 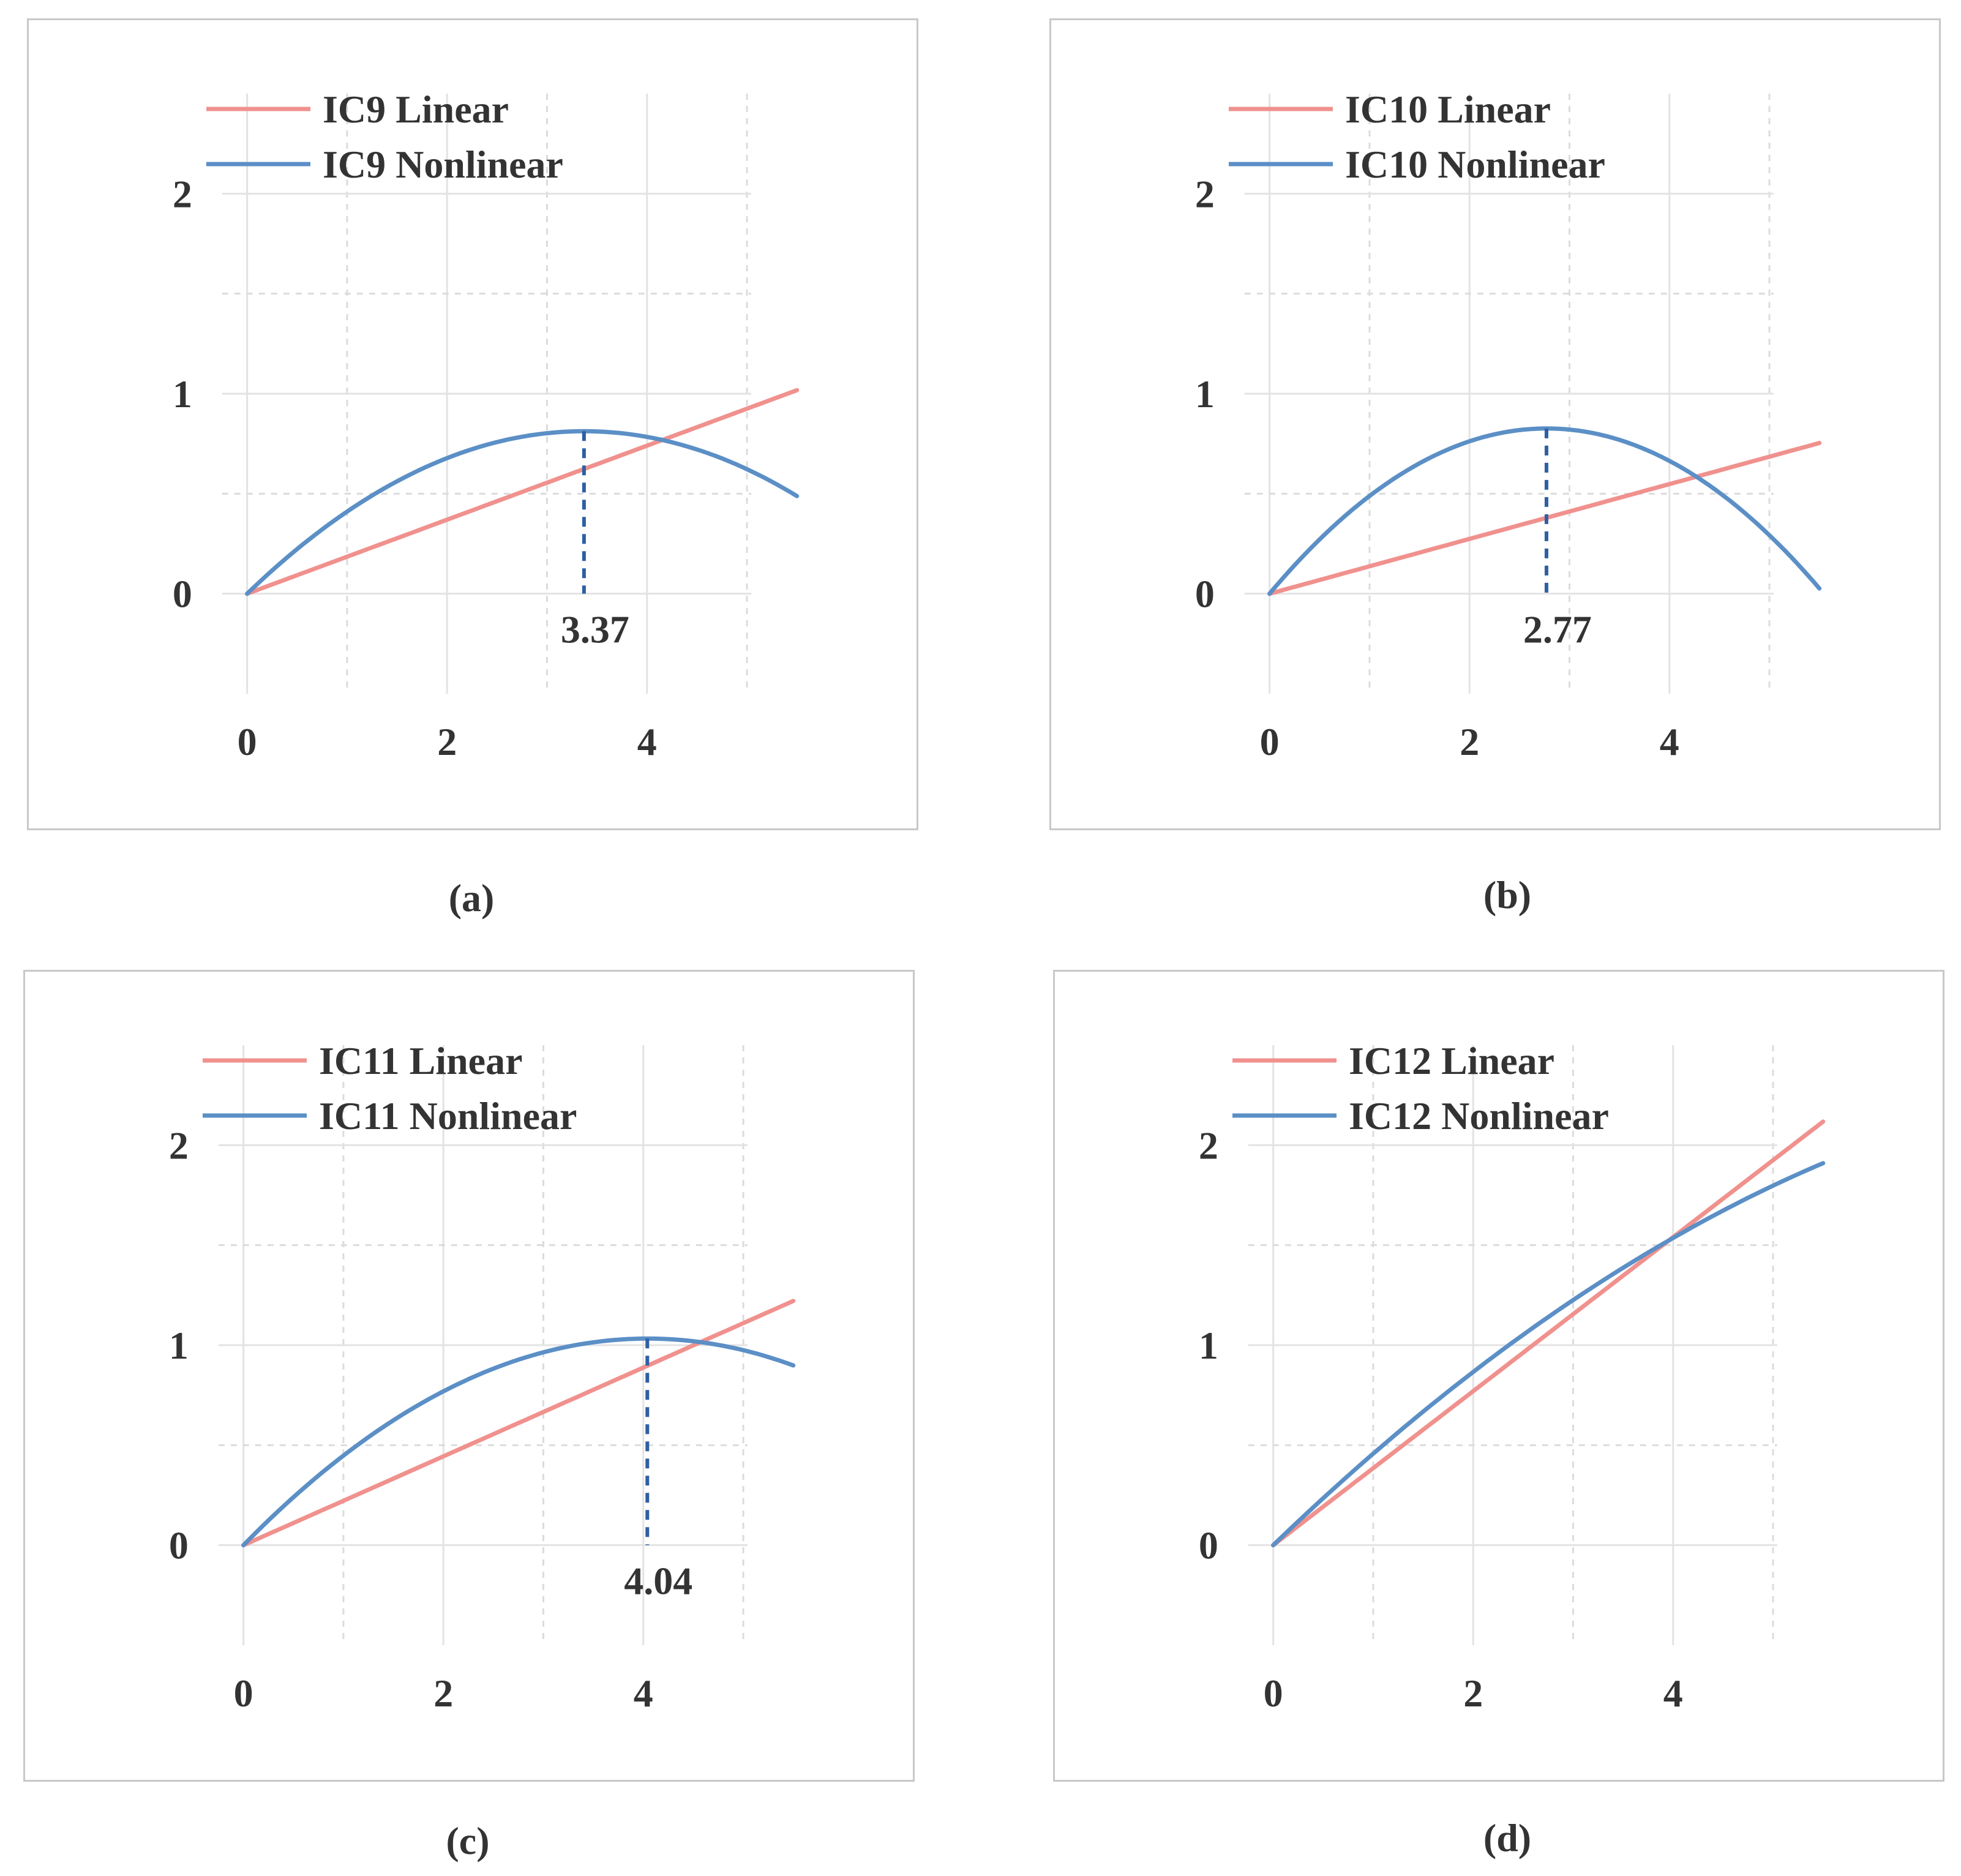 I want to click on legend-label-linear: IC10 Linear, so click(x=1448, y=109).